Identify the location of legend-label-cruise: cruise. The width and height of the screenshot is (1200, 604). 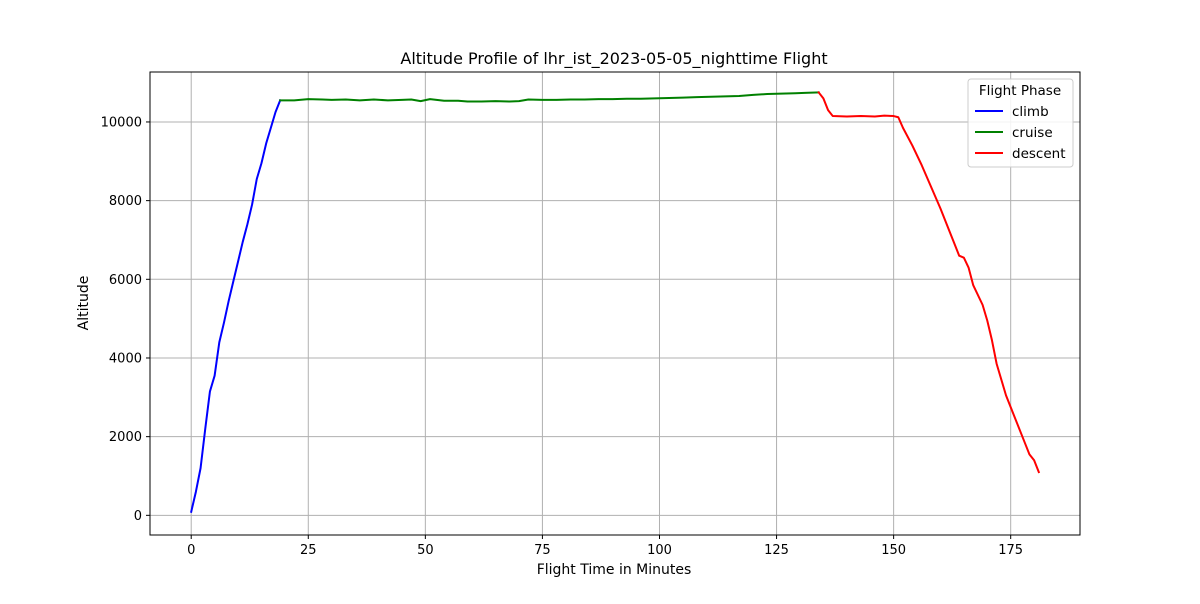
(1032, 133).